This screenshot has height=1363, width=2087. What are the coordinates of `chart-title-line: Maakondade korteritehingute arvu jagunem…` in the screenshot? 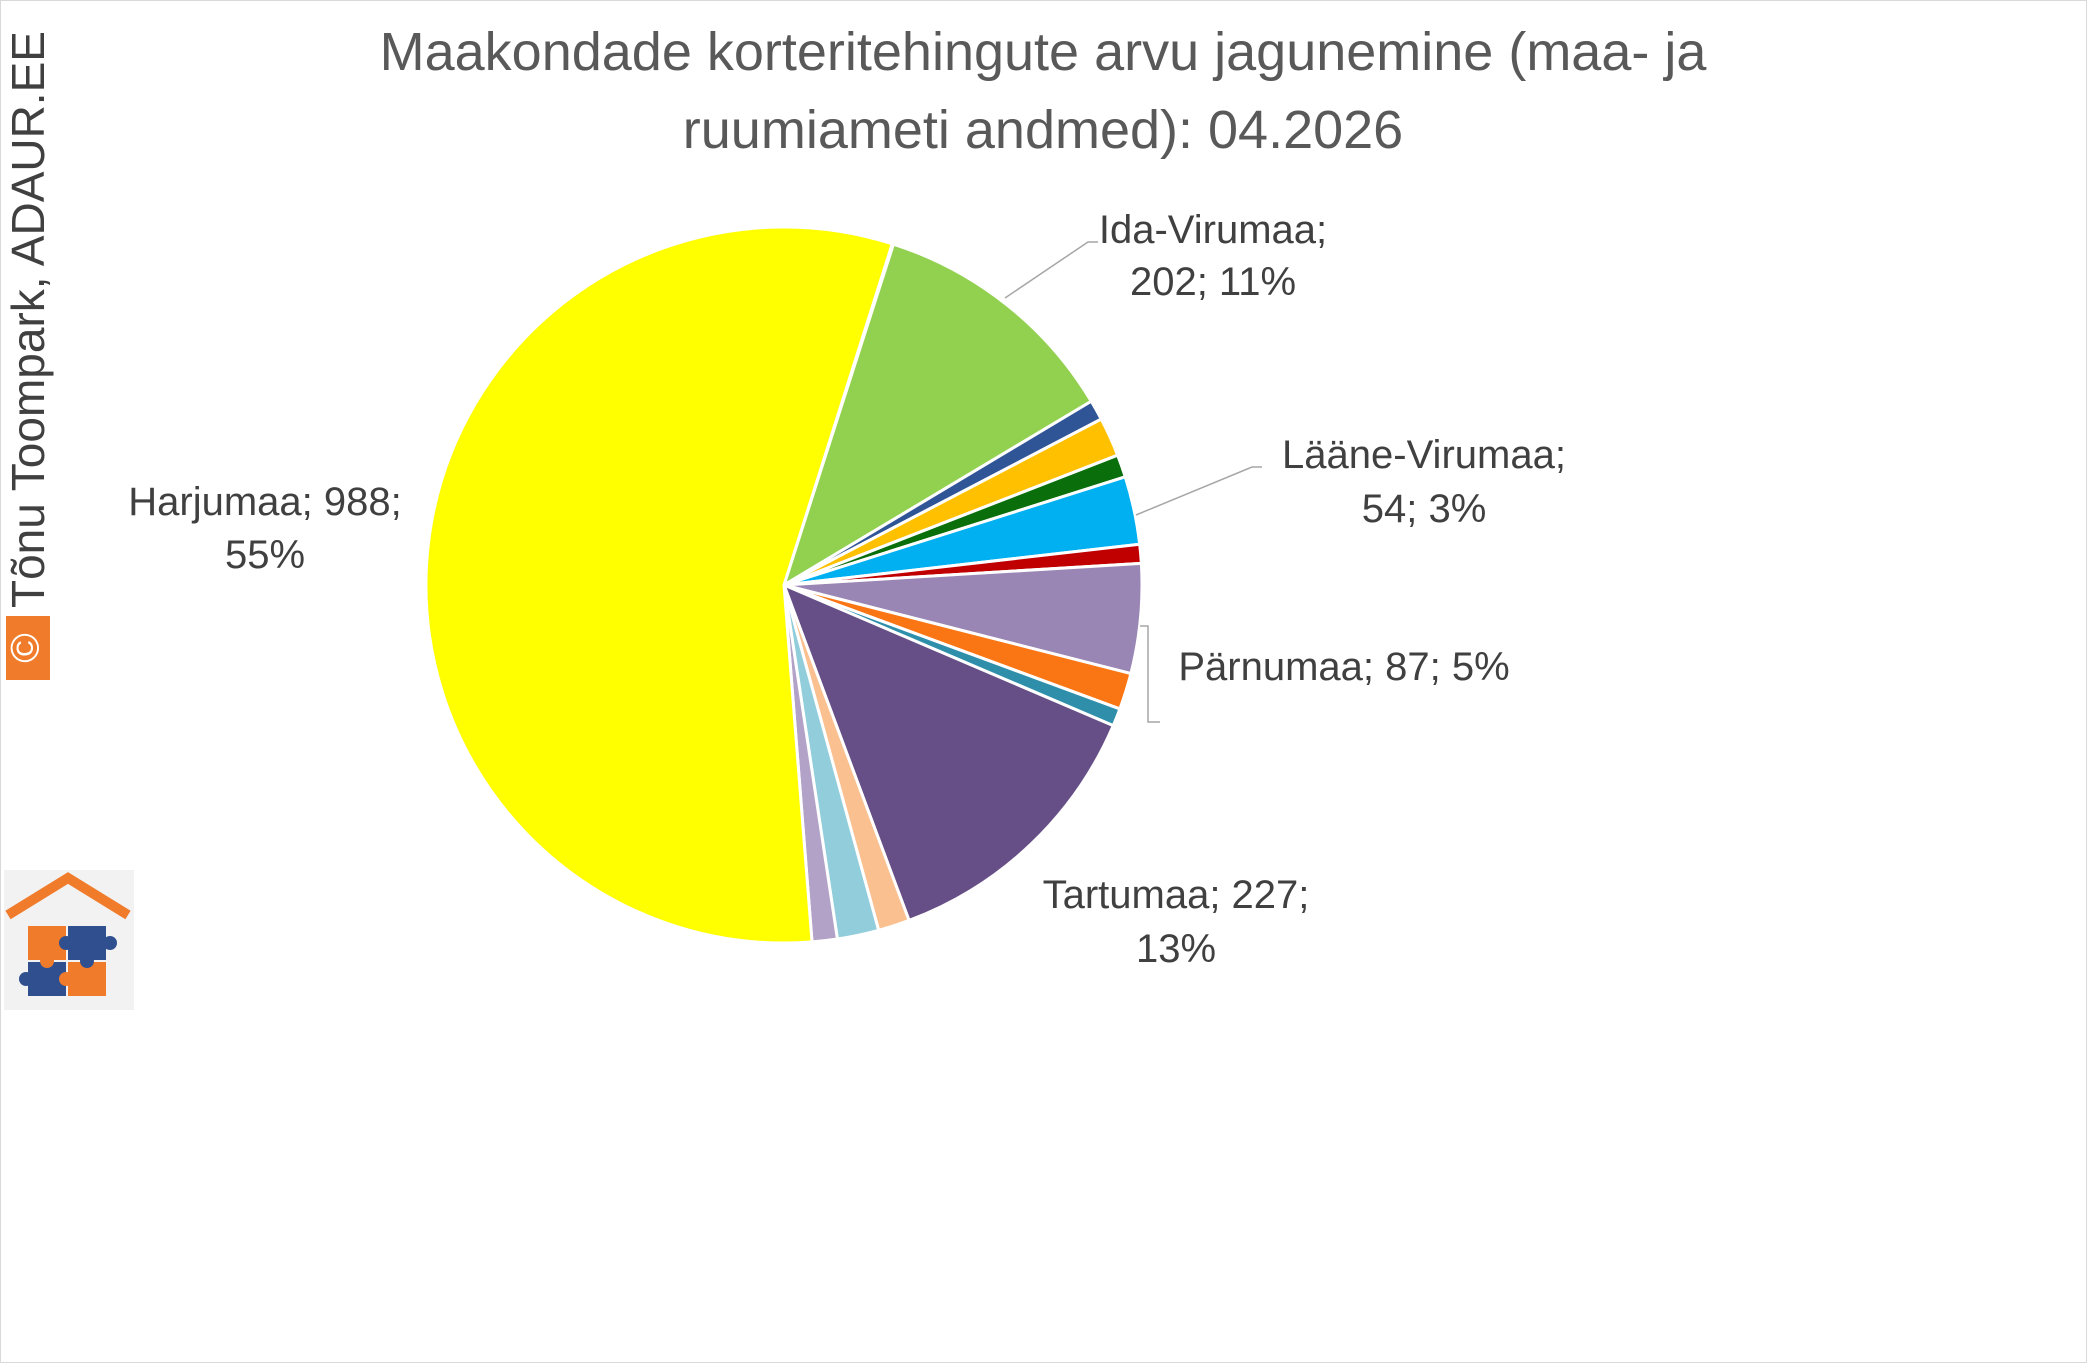 It's located at (1044, 52).